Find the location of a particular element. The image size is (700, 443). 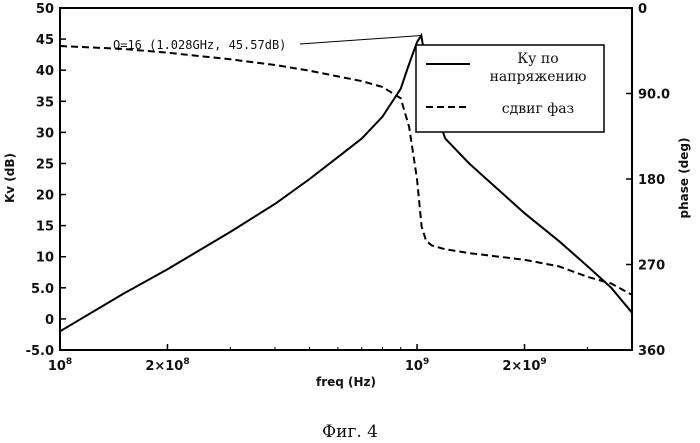

y-right-tick-label: 90.0 is located at coordinates (654, 95).